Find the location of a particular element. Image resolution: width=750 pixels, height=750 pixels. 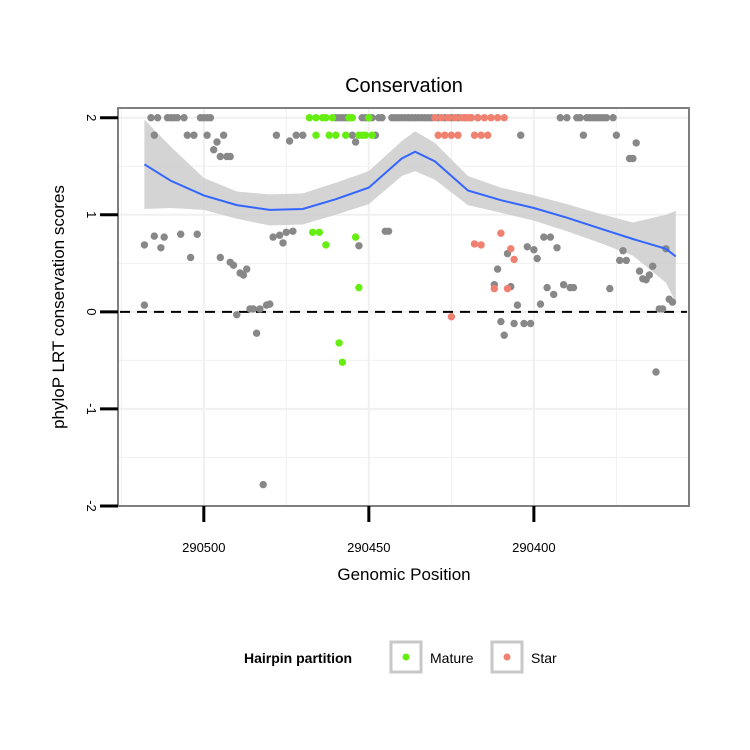

y-tick-label: -2 is located at coordinates (91, 506).